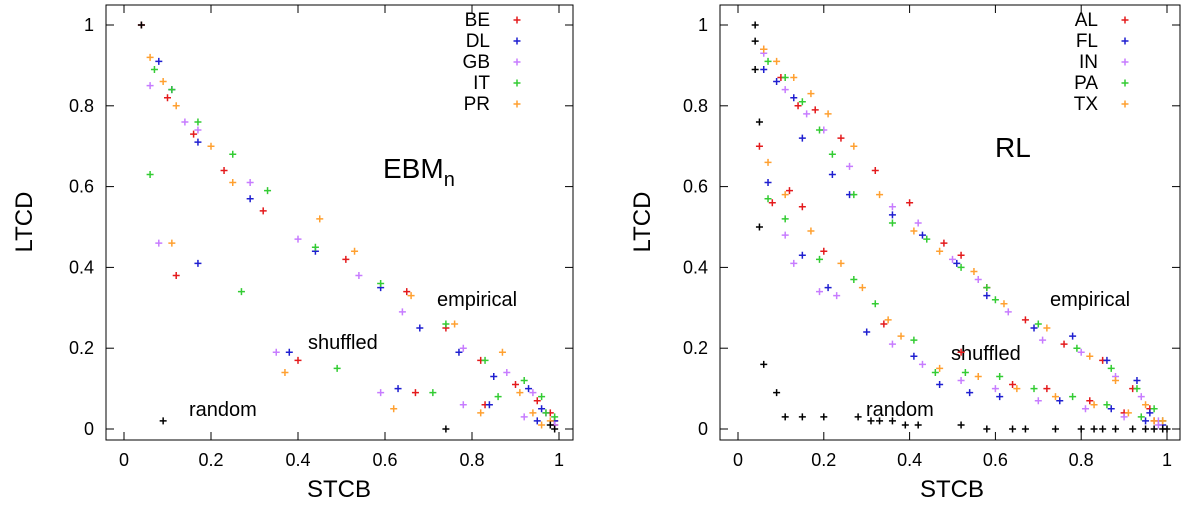  I want to click on right-x-tick-label: 0.2, so click(823, 460).